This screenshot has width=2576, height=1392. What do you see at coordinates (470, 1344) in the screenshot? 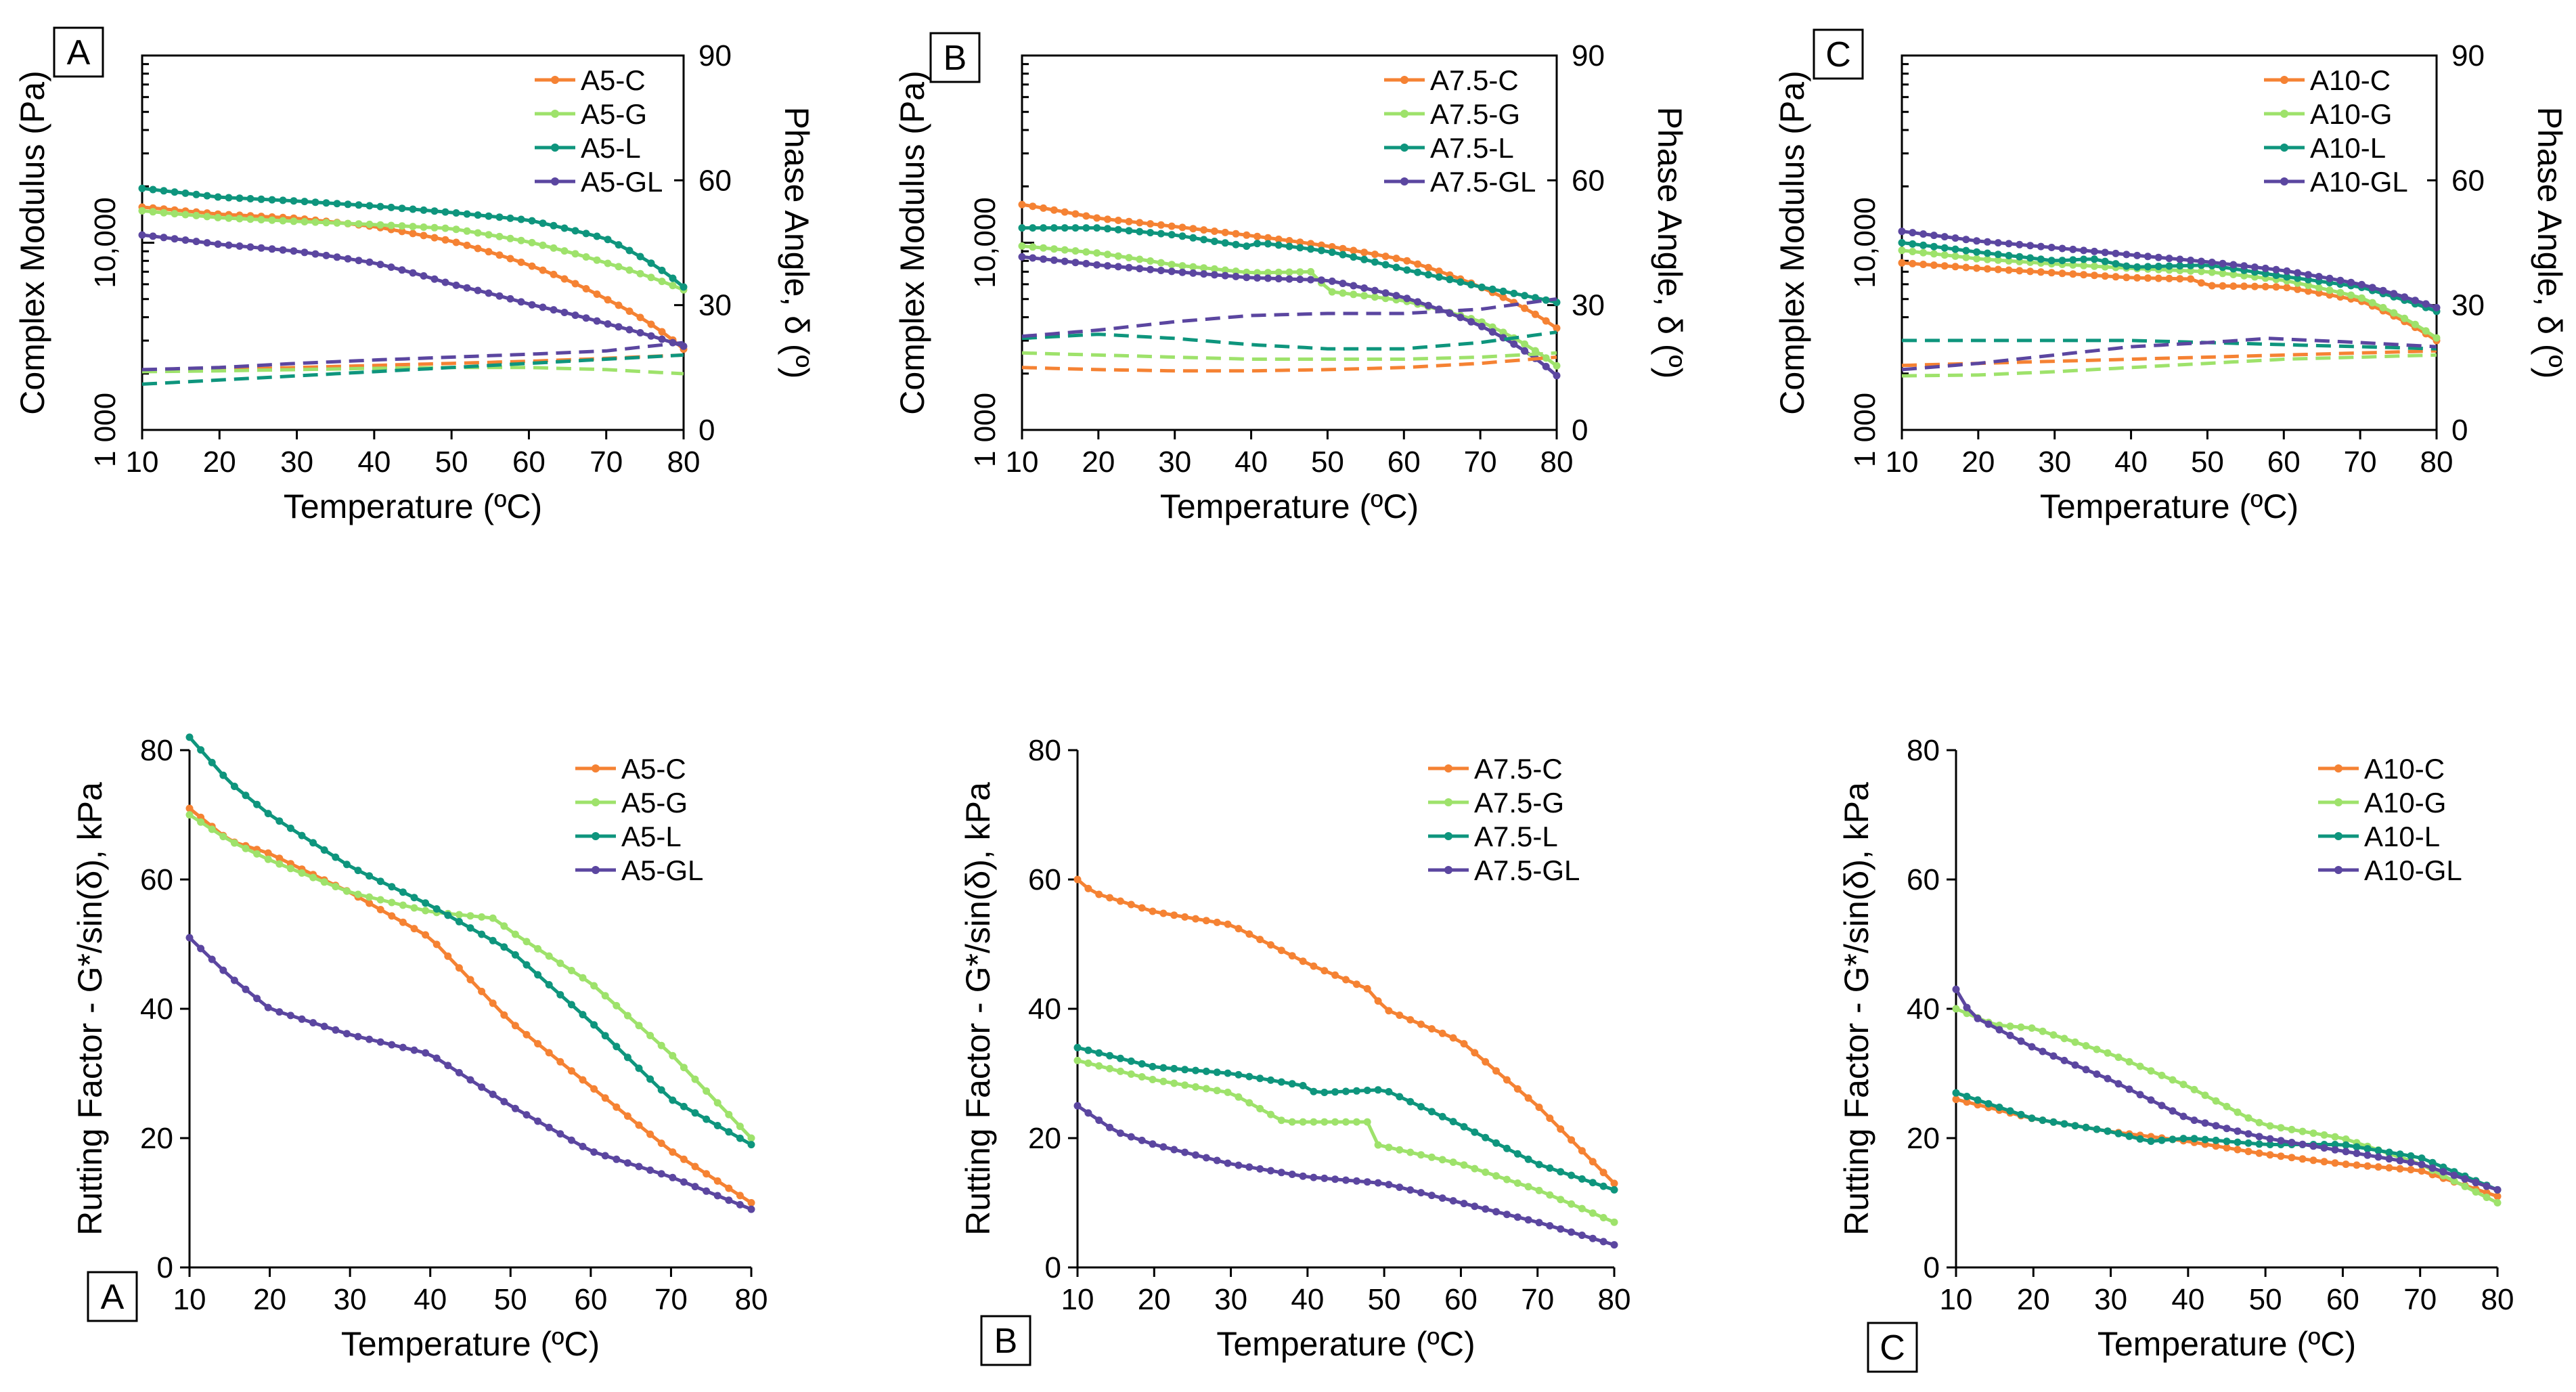
I see `rutting-a-x-axis-title: Temperature (ºC)` at bounding box center [470, 1344].